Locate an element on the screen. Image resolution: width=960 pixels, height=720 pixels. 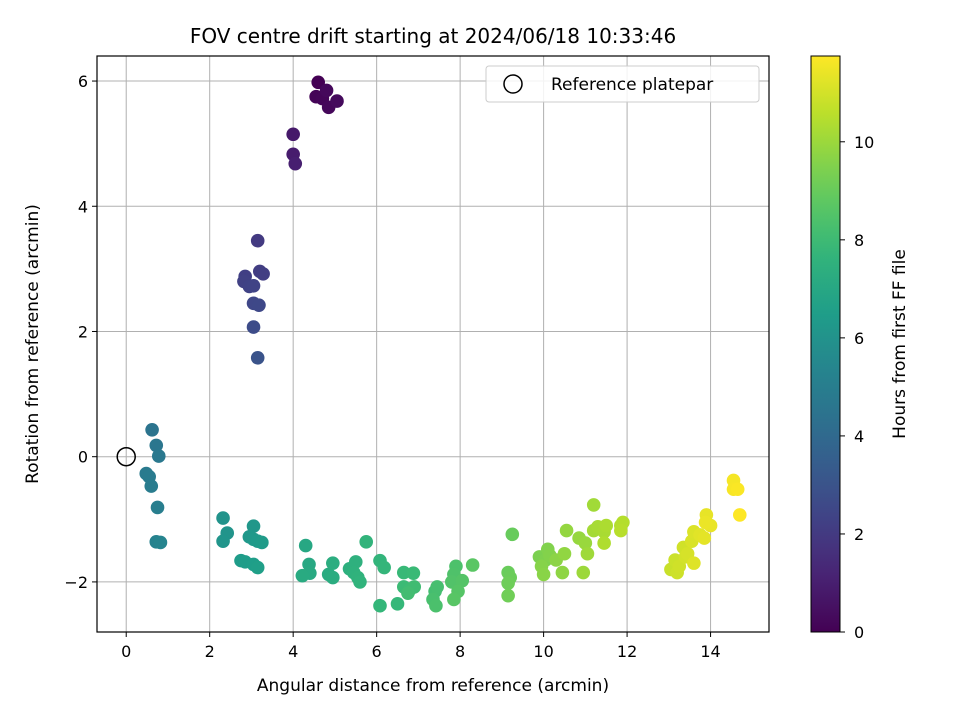
colorbar-tick-label: 6 is located at coordinates (859, 338).